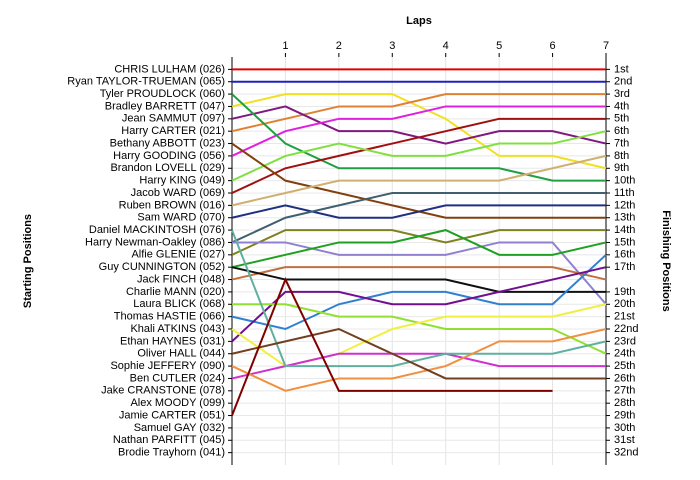 This screenshot has height=480, width=700. What do you see at coordinates (181, 279) in the screenshot?
I see `y-tick-label: Jack FINCH (048)` at bounding box center [181, 279].